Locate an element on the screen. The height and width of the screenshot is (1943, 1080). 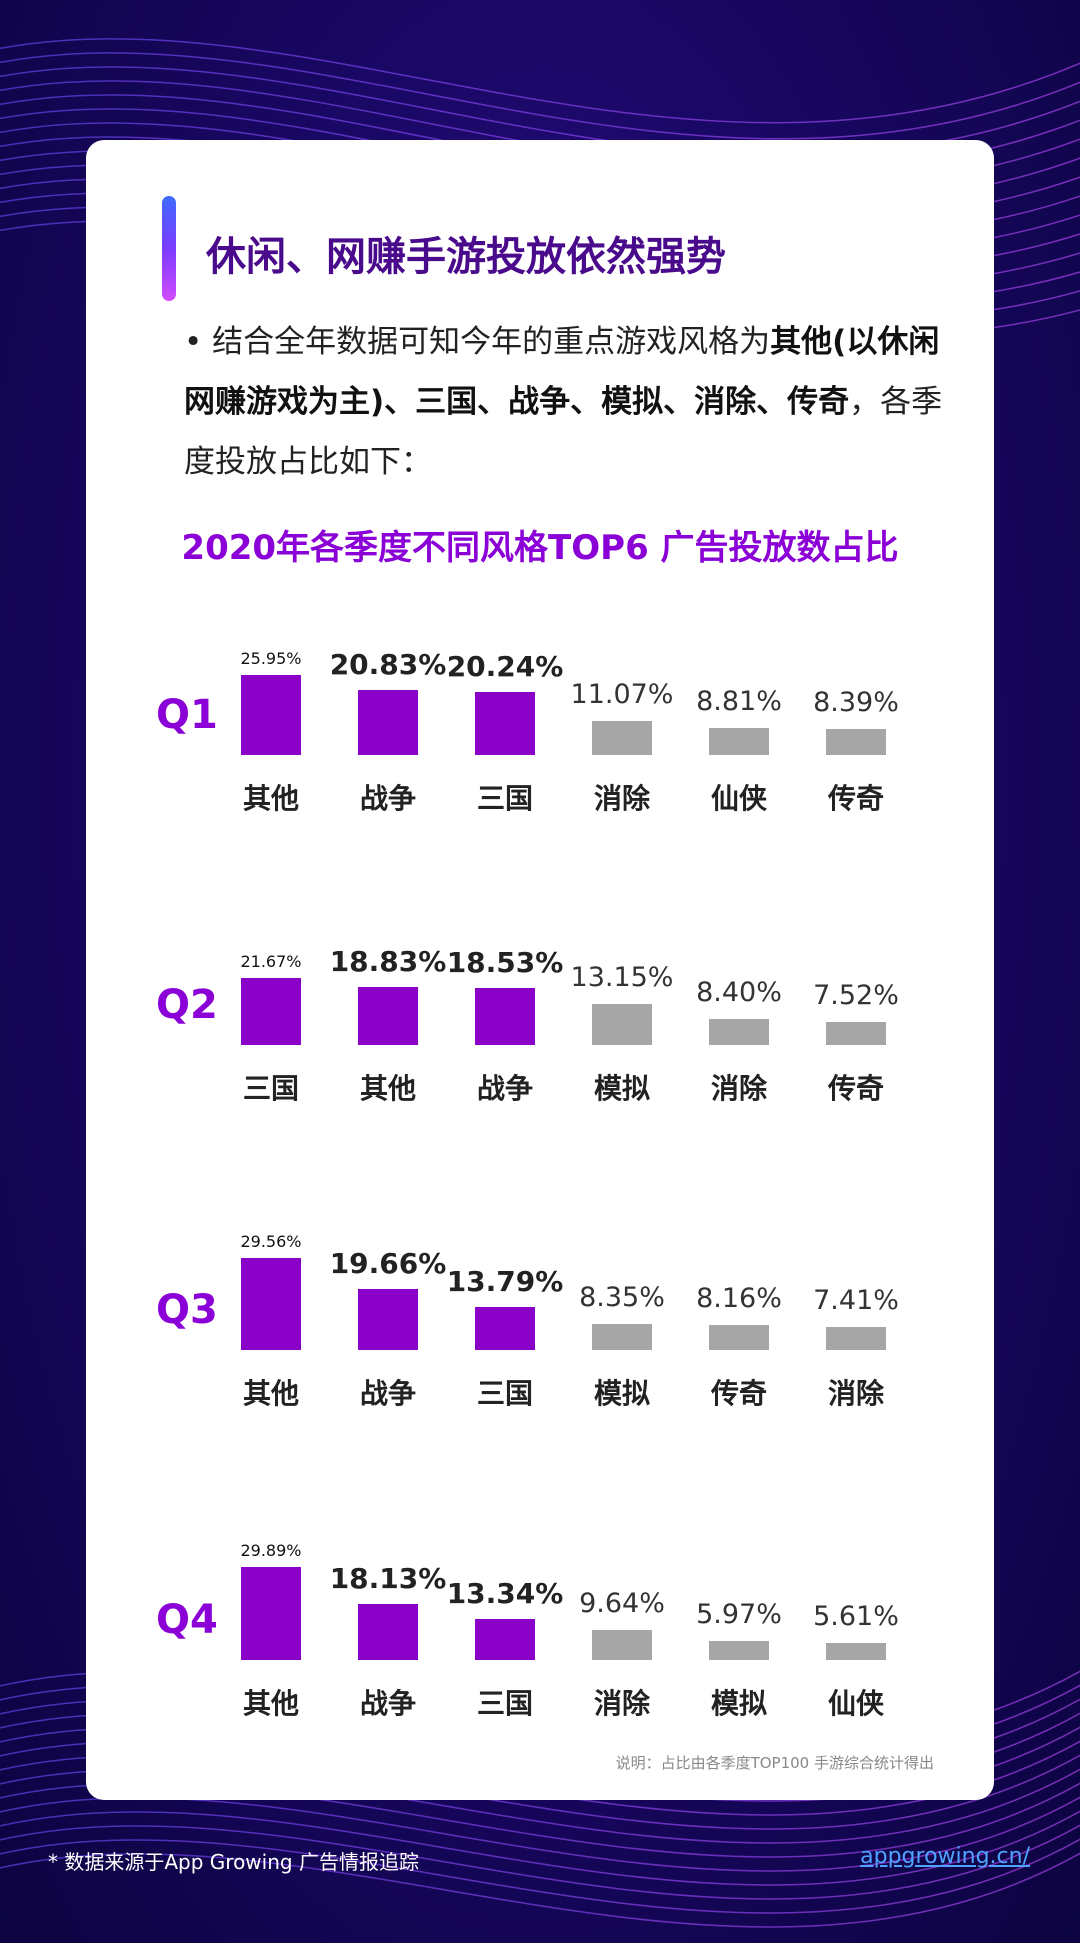
intro-prefix: 结合全年数据可知今年的重点游戏风格为 is located at coordinates (486, 342).